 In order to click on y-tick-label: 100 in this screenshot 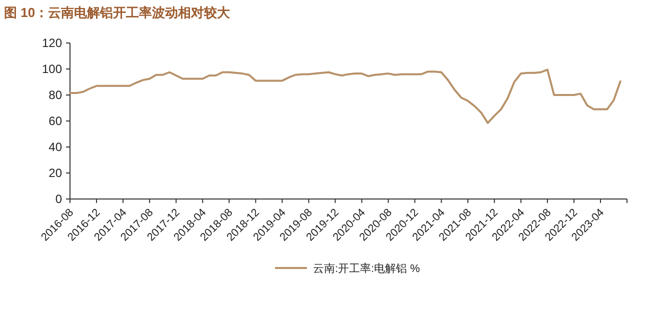, I will do `click(52, 69)`.